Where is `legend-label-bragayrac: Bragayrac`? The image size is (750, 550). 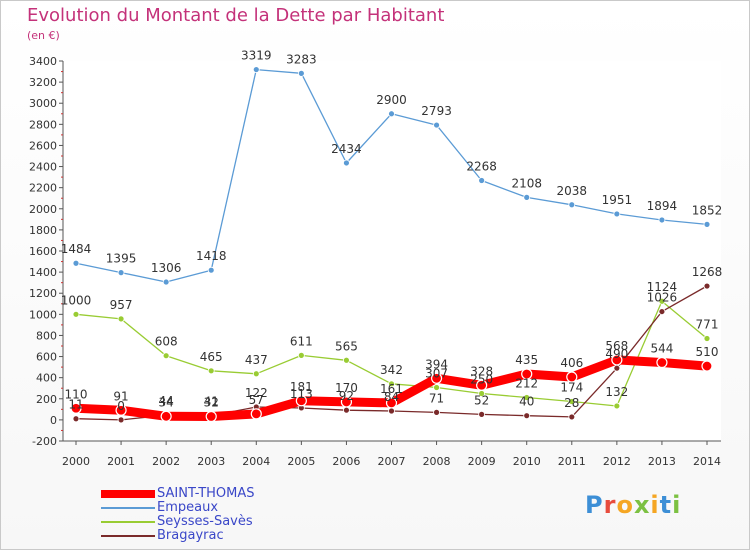 legend-label-bragayrac: Bragayrac is located at coordinates (190, 535).